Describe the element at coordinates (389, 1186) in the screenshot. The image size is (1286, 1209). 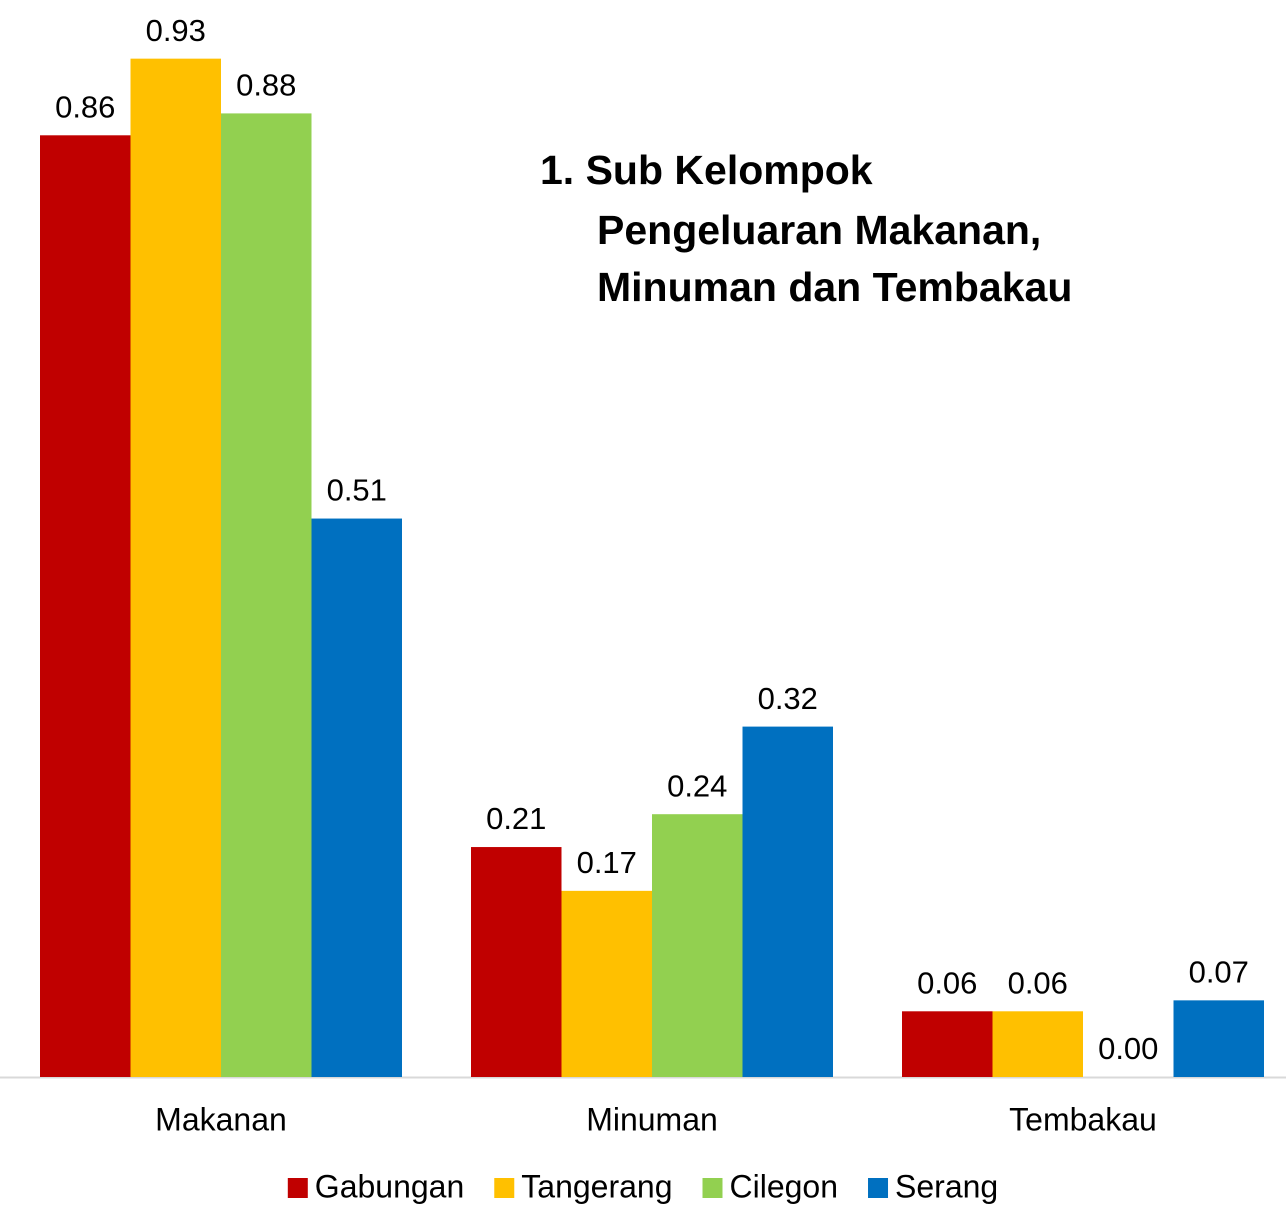
I see `legend-label: Gabungan` at that location.